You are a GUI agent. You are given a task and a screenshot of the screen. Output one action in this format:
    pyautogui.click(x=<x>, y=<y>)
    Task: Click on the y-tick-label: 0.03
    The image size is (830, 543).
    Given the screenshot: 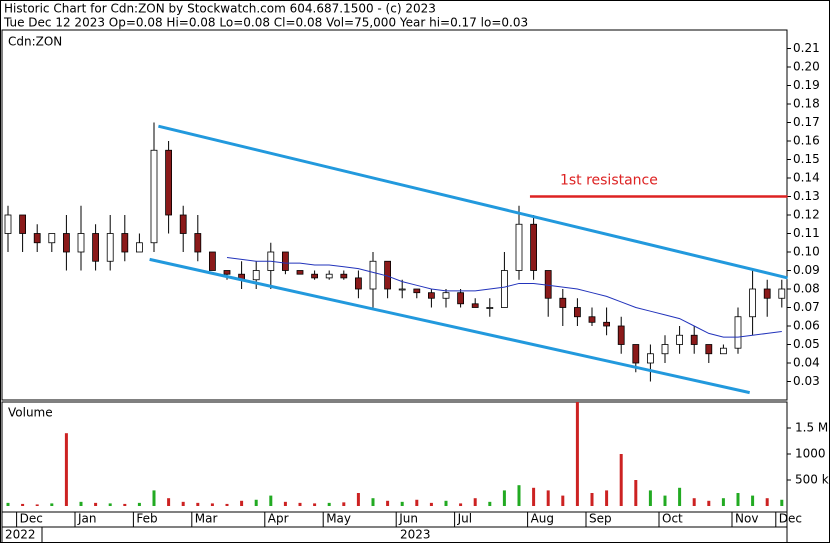 What is the action you would take?
    pyautogui.click(x=806, y=381)
    